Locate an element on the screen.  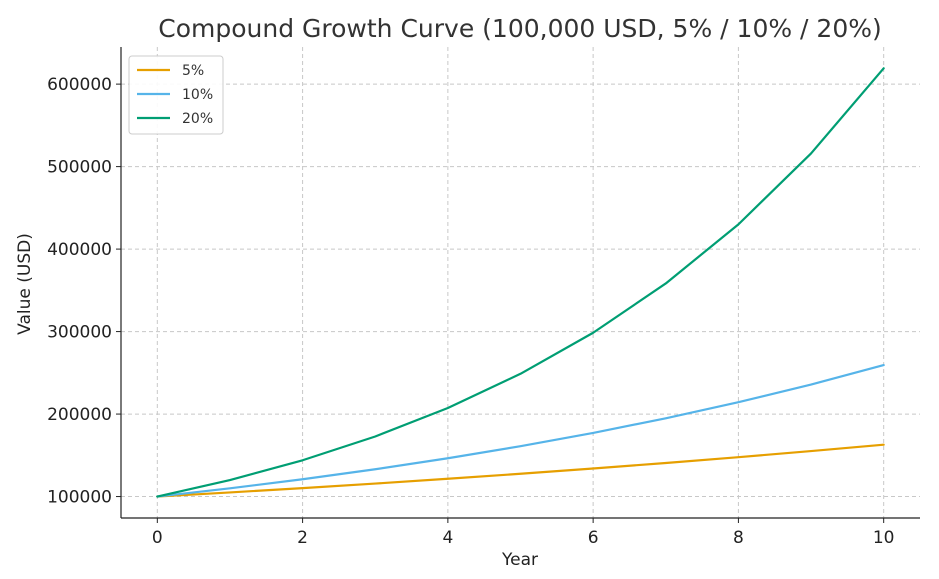
x-tick-label: 6 is located at coordinates (593, 538).